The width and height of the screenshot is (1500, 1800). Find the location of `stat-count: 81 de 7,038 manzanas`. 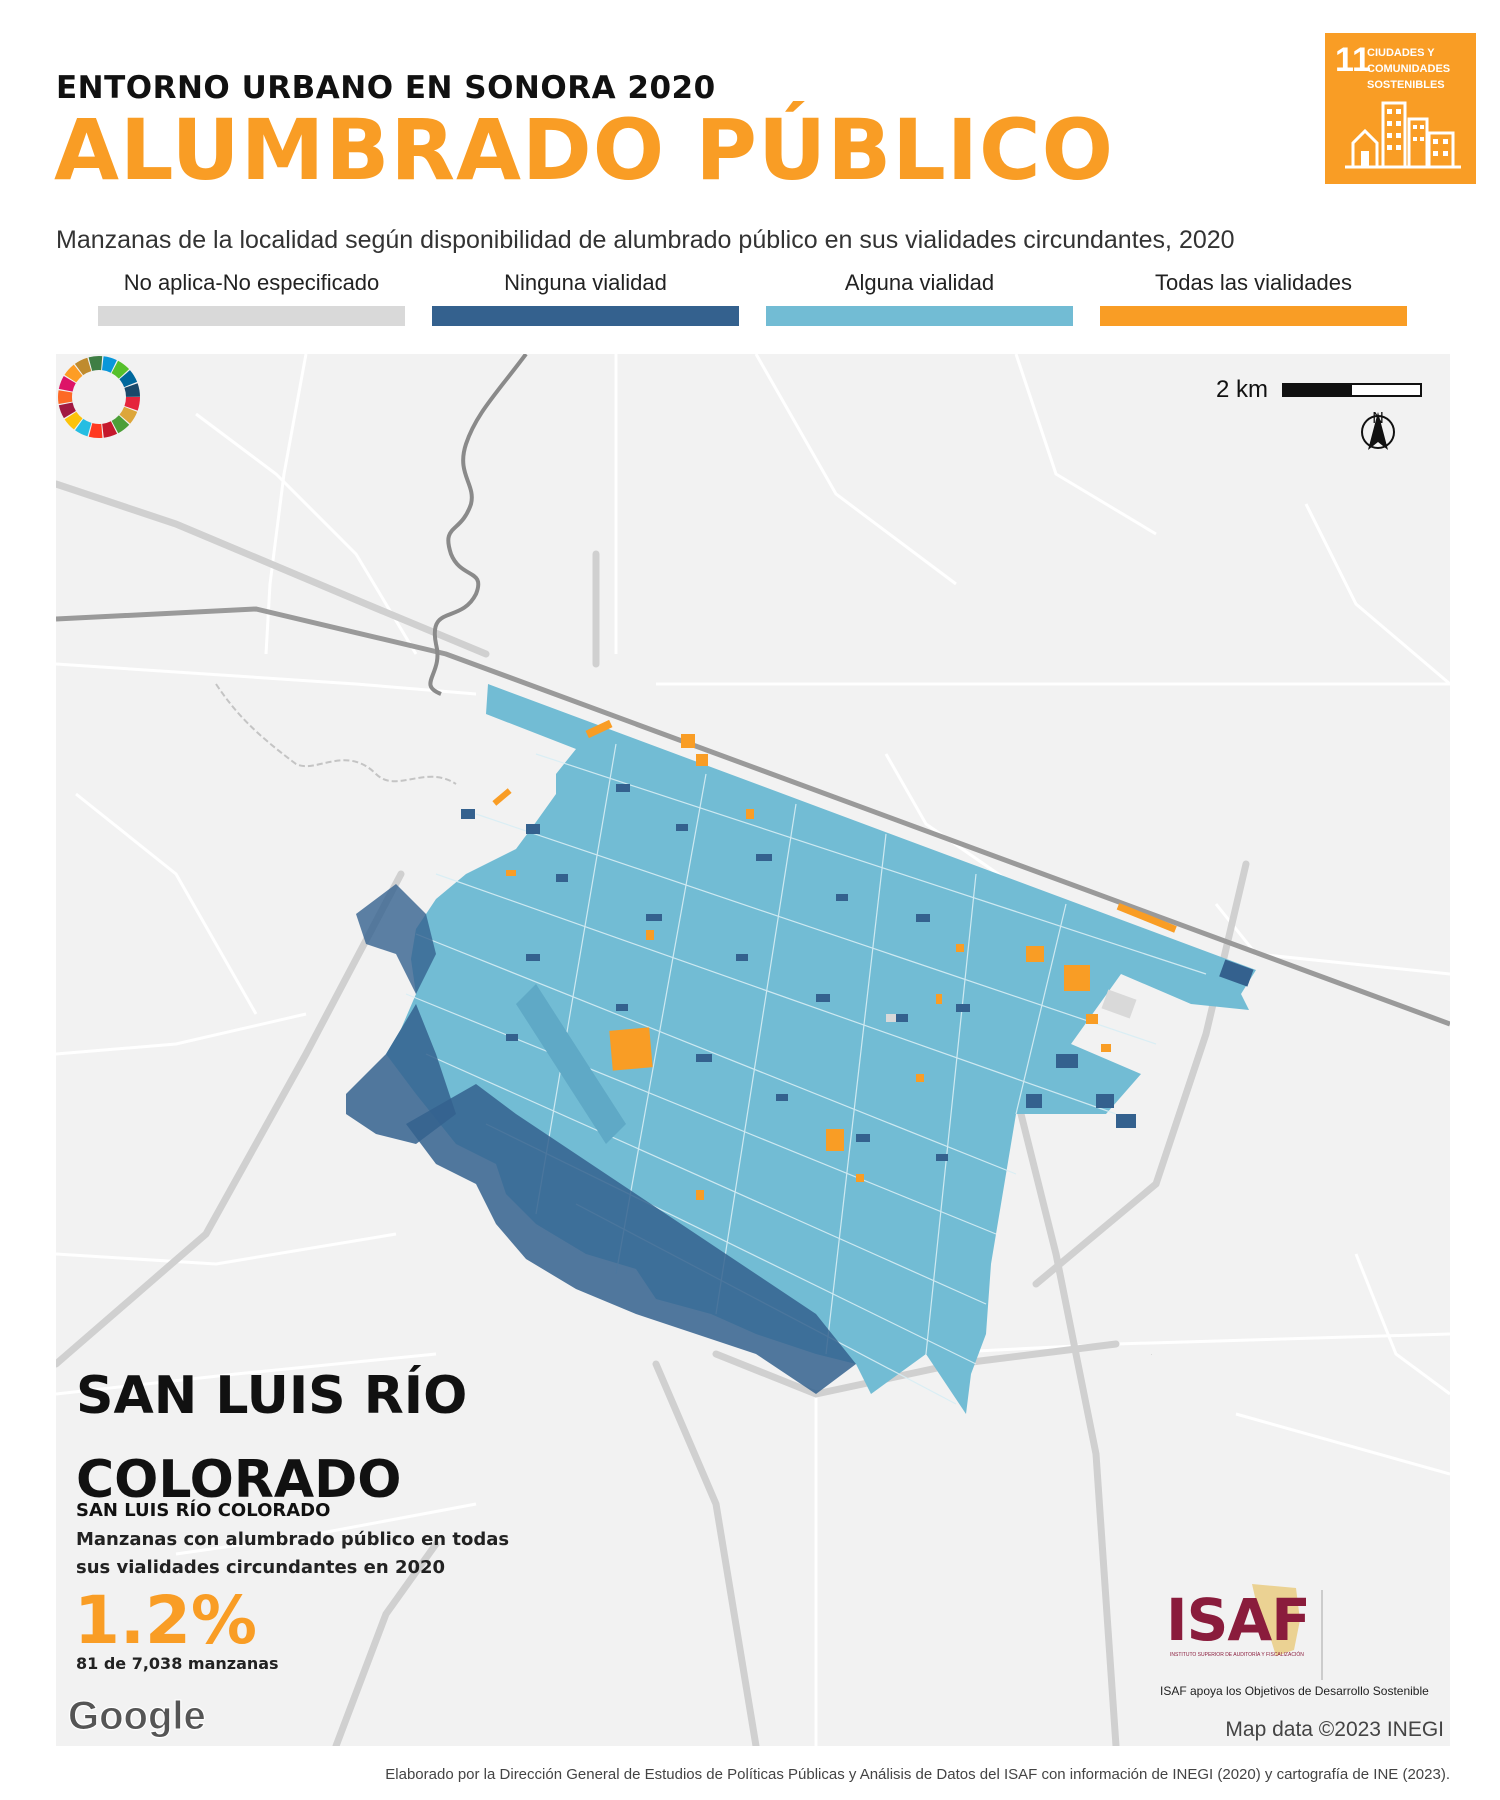

stat-count: 81 de 7,038 manzanas is located at coordinates (177, 1663).